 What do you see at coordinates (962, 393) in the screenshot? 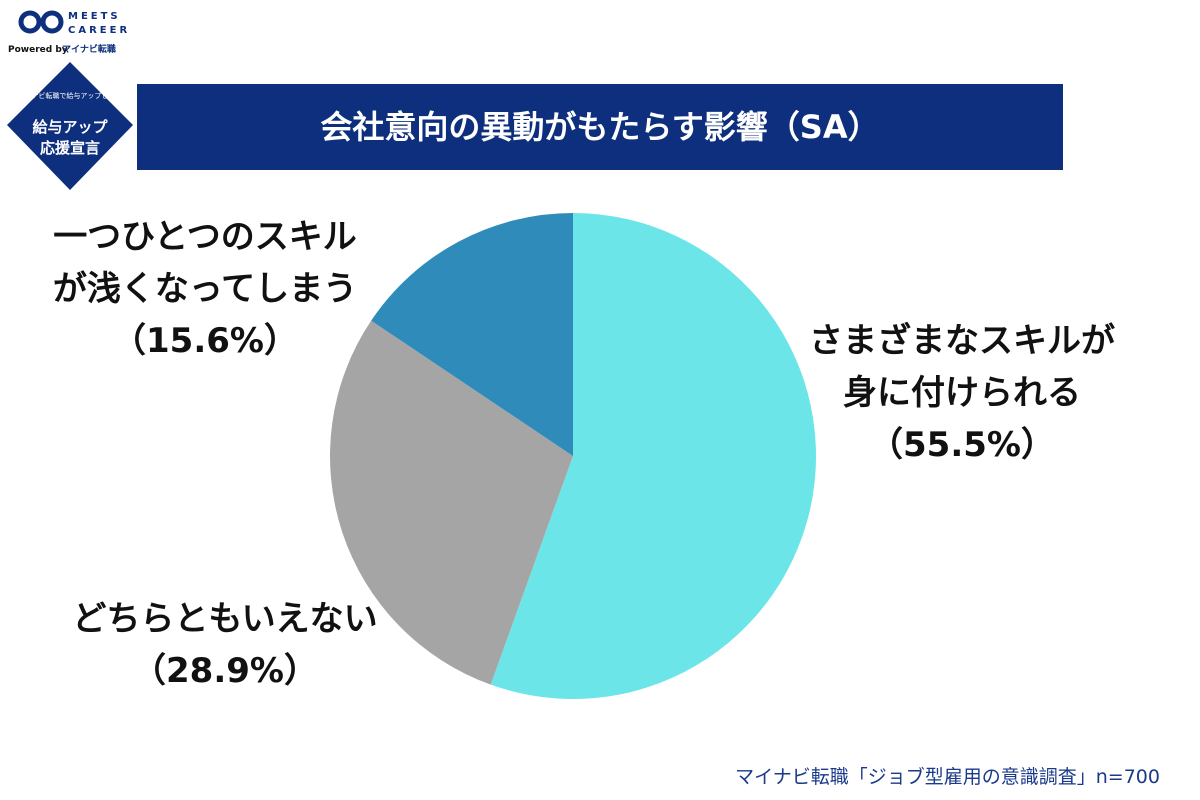
I see `slice-label: 身に付けられる` at bounding box center [962, 393].